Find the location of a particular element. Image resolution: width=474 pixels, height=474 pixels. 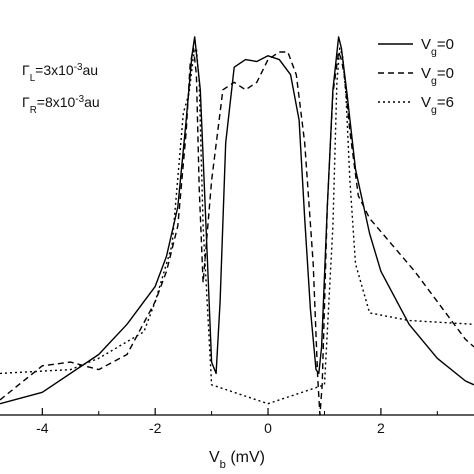

gamma-annotation-1: ΓL=3x10-3au is located at coordinates (60, 73).